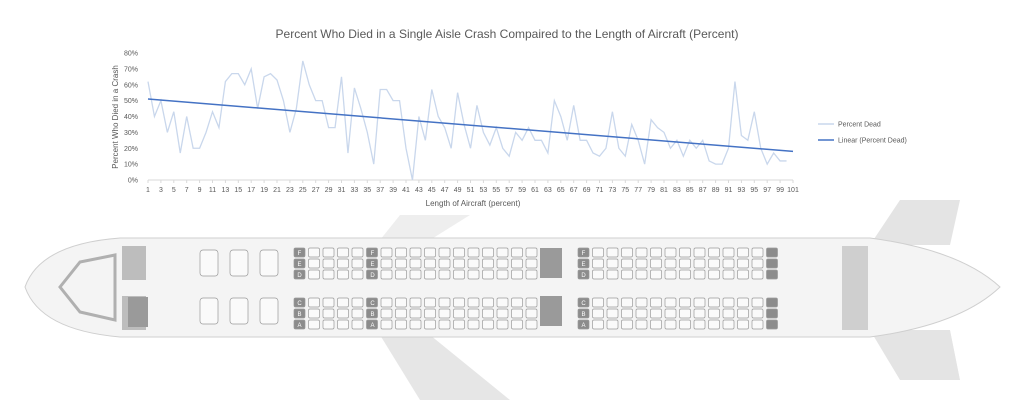  Describe the element at coordinates (780, 190) in the screenshot. I see `x-tick-label: 99` at that location.